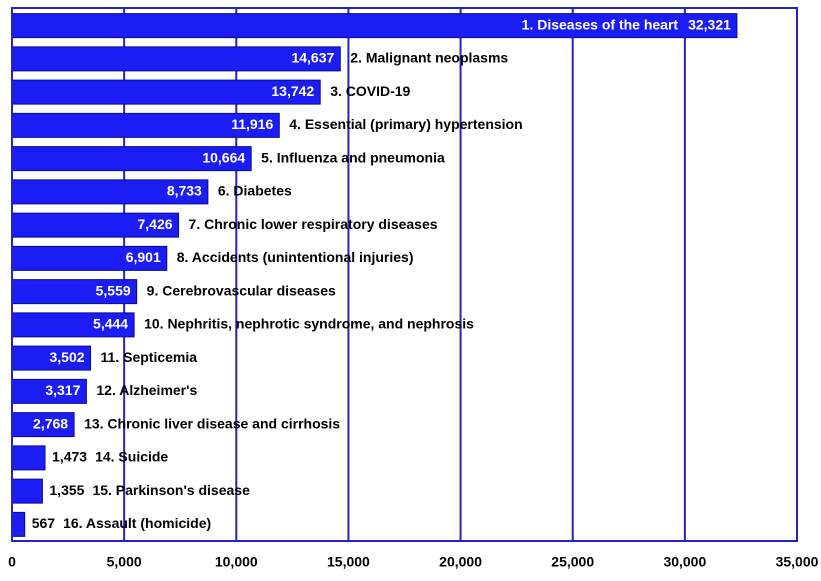  What do you see at coordinates (684, 562) in the screenshot?
I see `x-tick-label: 30,000` at bounding box center [684, 562].